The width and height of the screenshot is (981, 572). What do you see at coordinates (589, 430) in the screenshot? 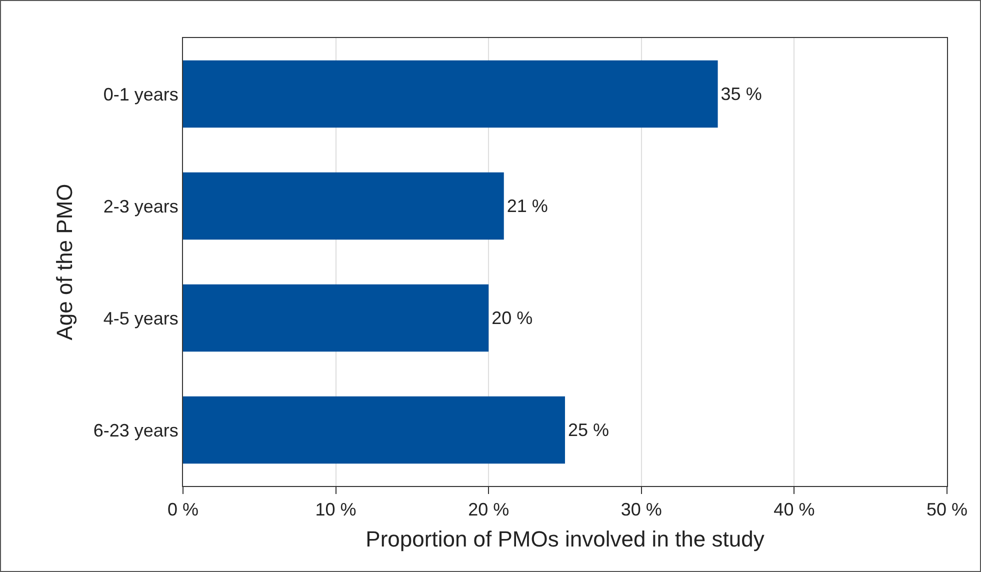
I see `data-label: 25 %` at bounding box center [589, 430].